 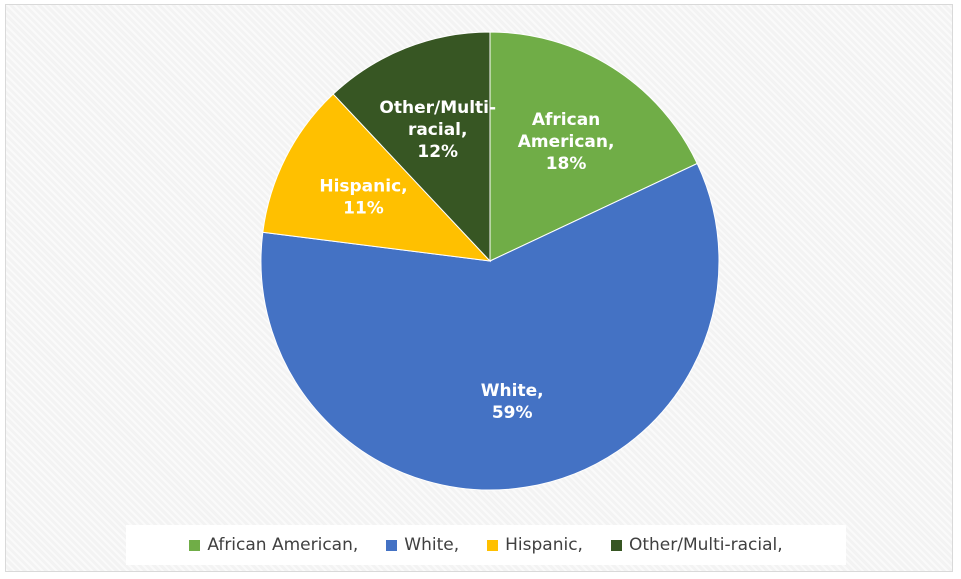 I want to click on pie-label-line: racial,, so click(x=438, y=130).